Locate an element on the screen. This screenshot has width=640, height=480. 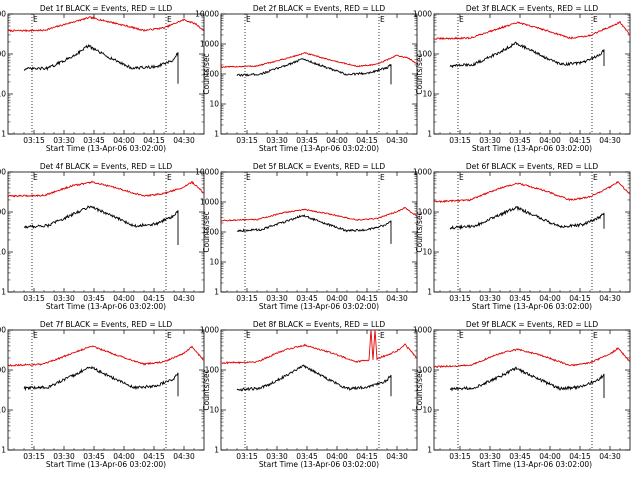
panel-title: Det 7f BLACK = Events, RED = LLD is located at coordinates (106, 324).